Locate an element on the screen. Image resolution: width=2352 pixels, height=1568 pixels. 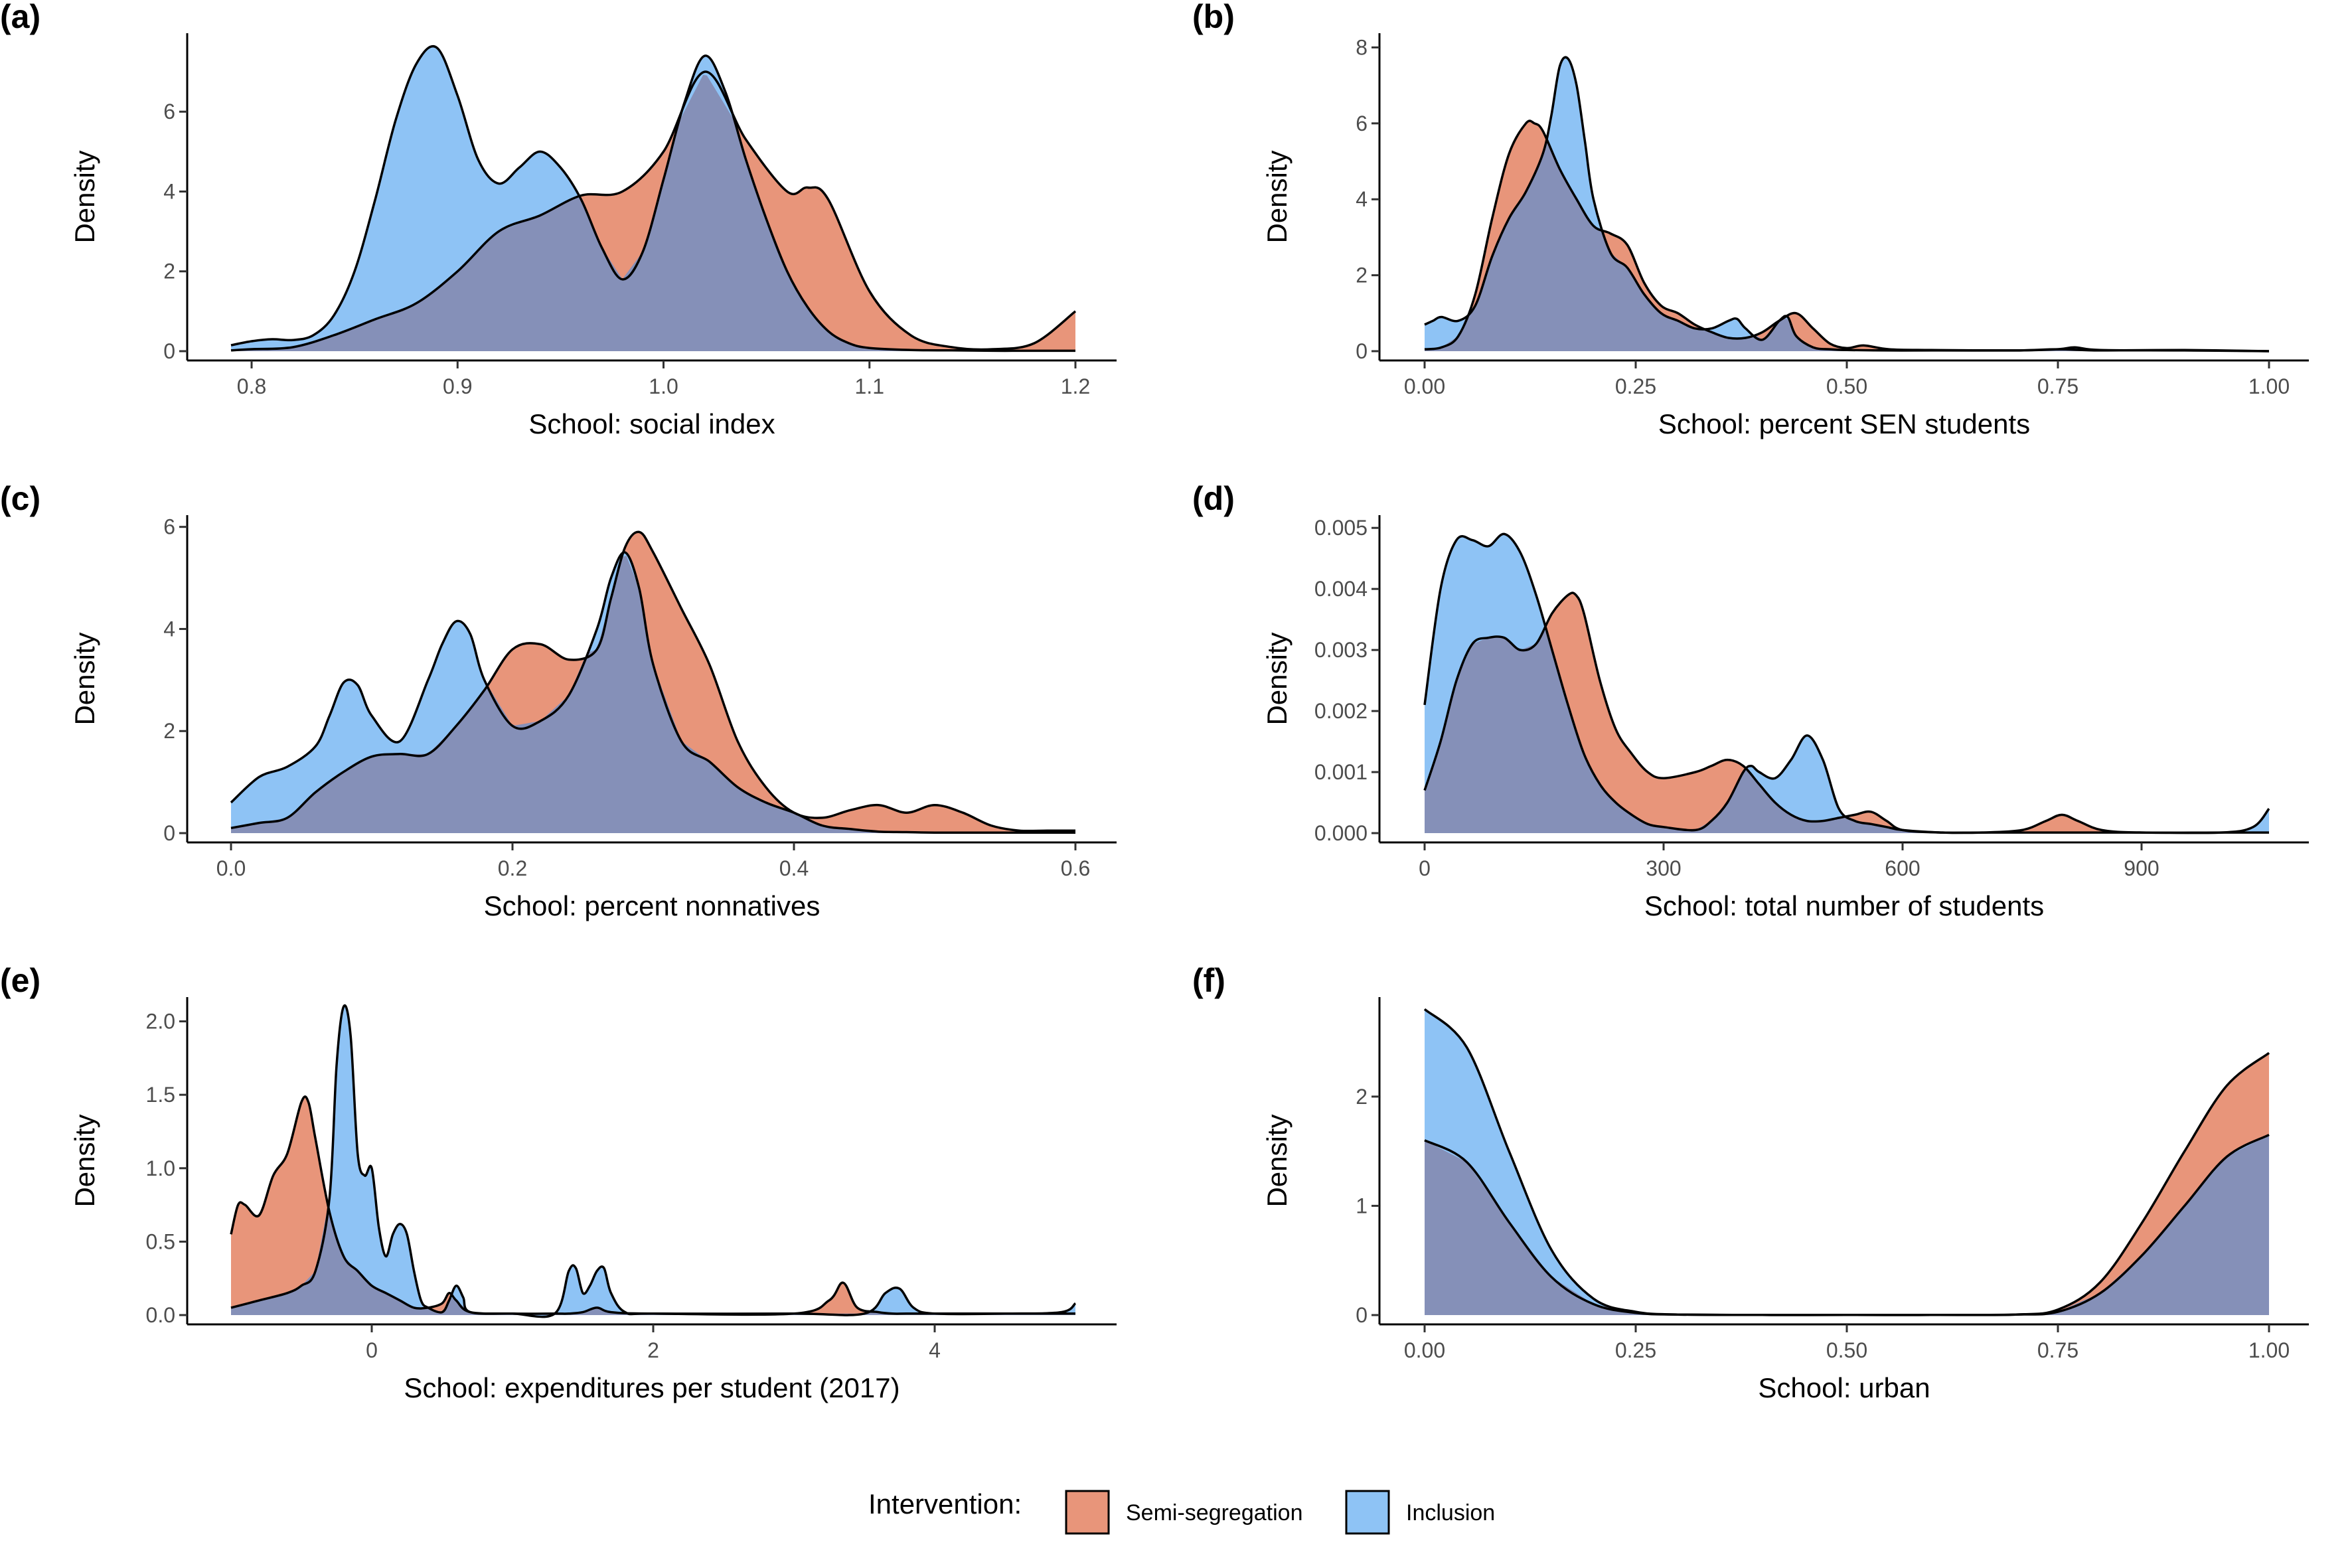
panel-letter: (b) is located at coordinates (1214, 18).